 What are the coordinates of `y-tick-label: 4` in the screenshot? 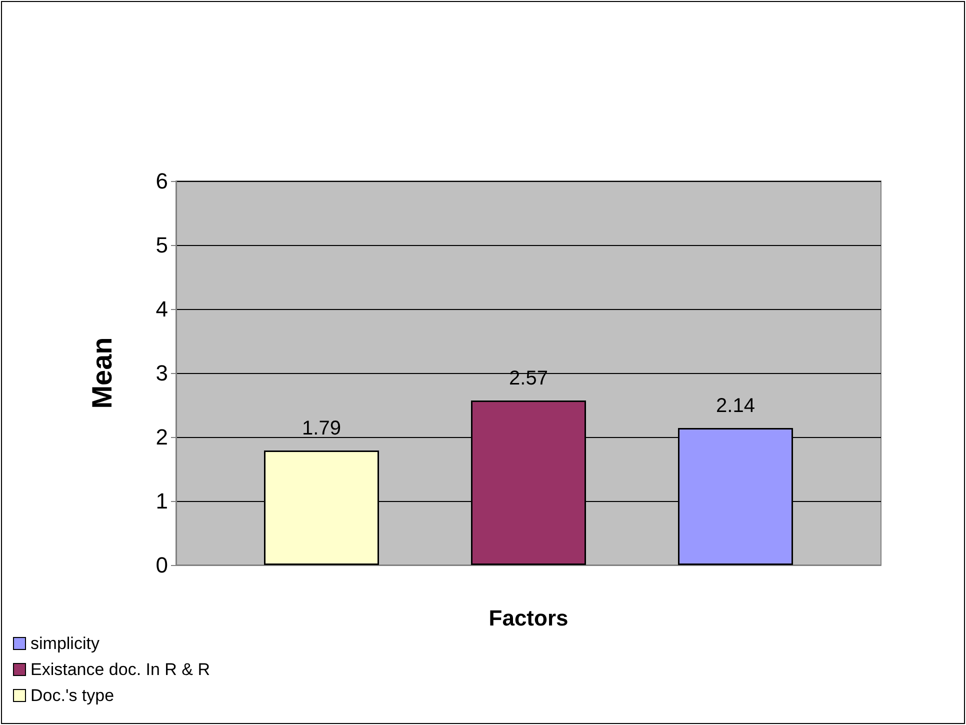 It's located at (162, 309).